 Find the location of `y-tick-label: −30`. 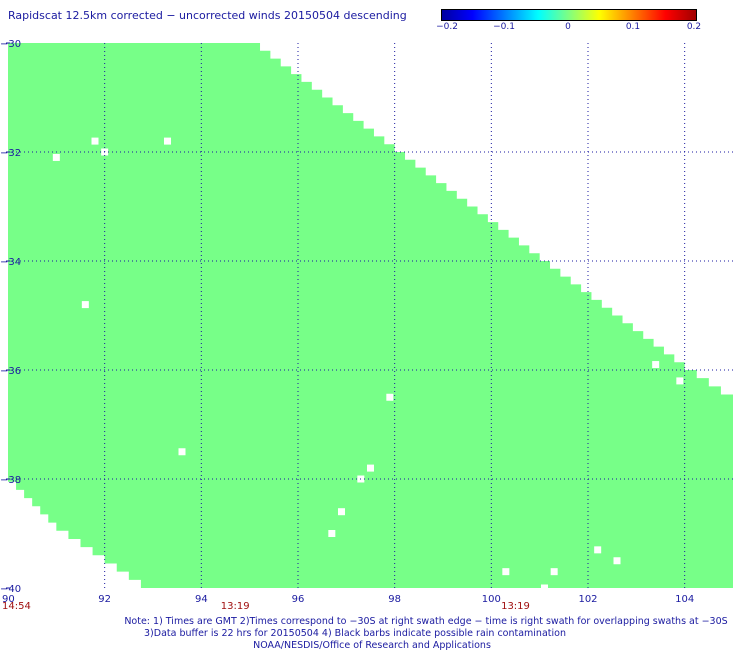

y-tick-label: −30 is located at coordinates (10, 44).